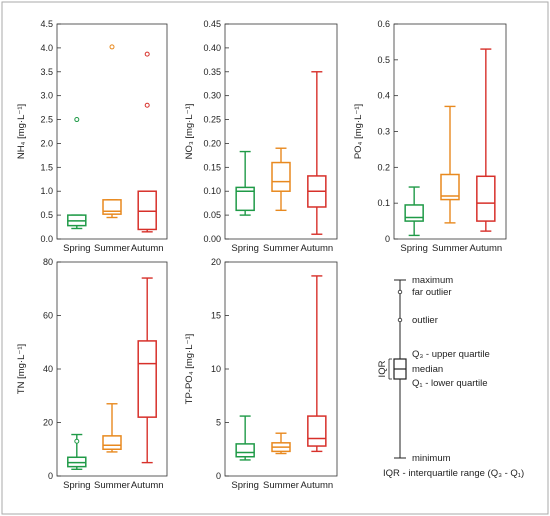 This screenshot has width=550, height=516. I want to click on y-axis-label: PO₄ [mg·L⁻¹], so click(358, 131).